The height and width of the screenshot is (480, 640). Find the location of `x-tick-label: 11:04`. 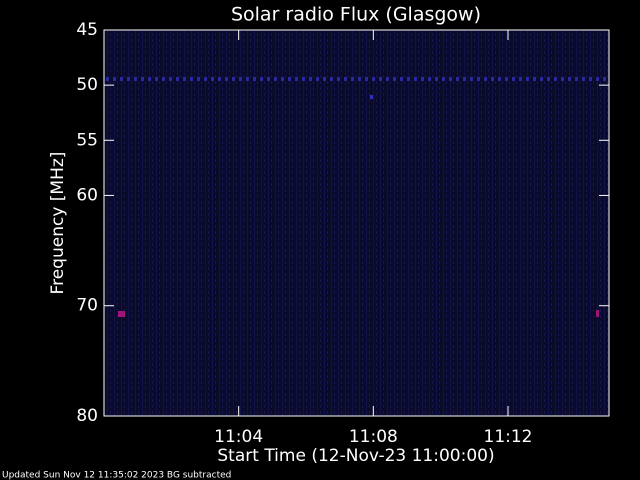

x-tick-label: 11:04 is located at coordinates (238, 437).